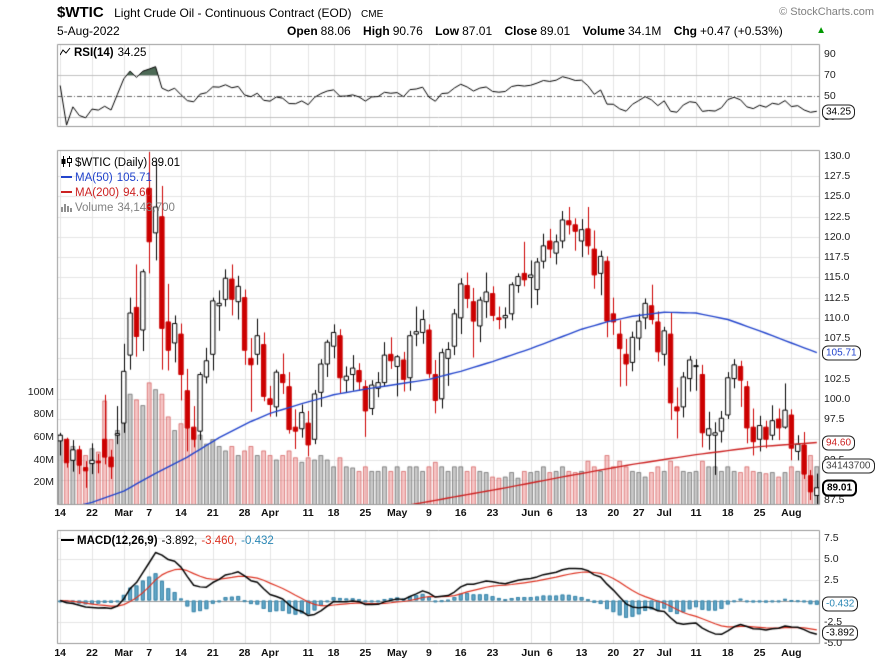  I want to click on macd-x-axis-label: 22, so click(92, 653).